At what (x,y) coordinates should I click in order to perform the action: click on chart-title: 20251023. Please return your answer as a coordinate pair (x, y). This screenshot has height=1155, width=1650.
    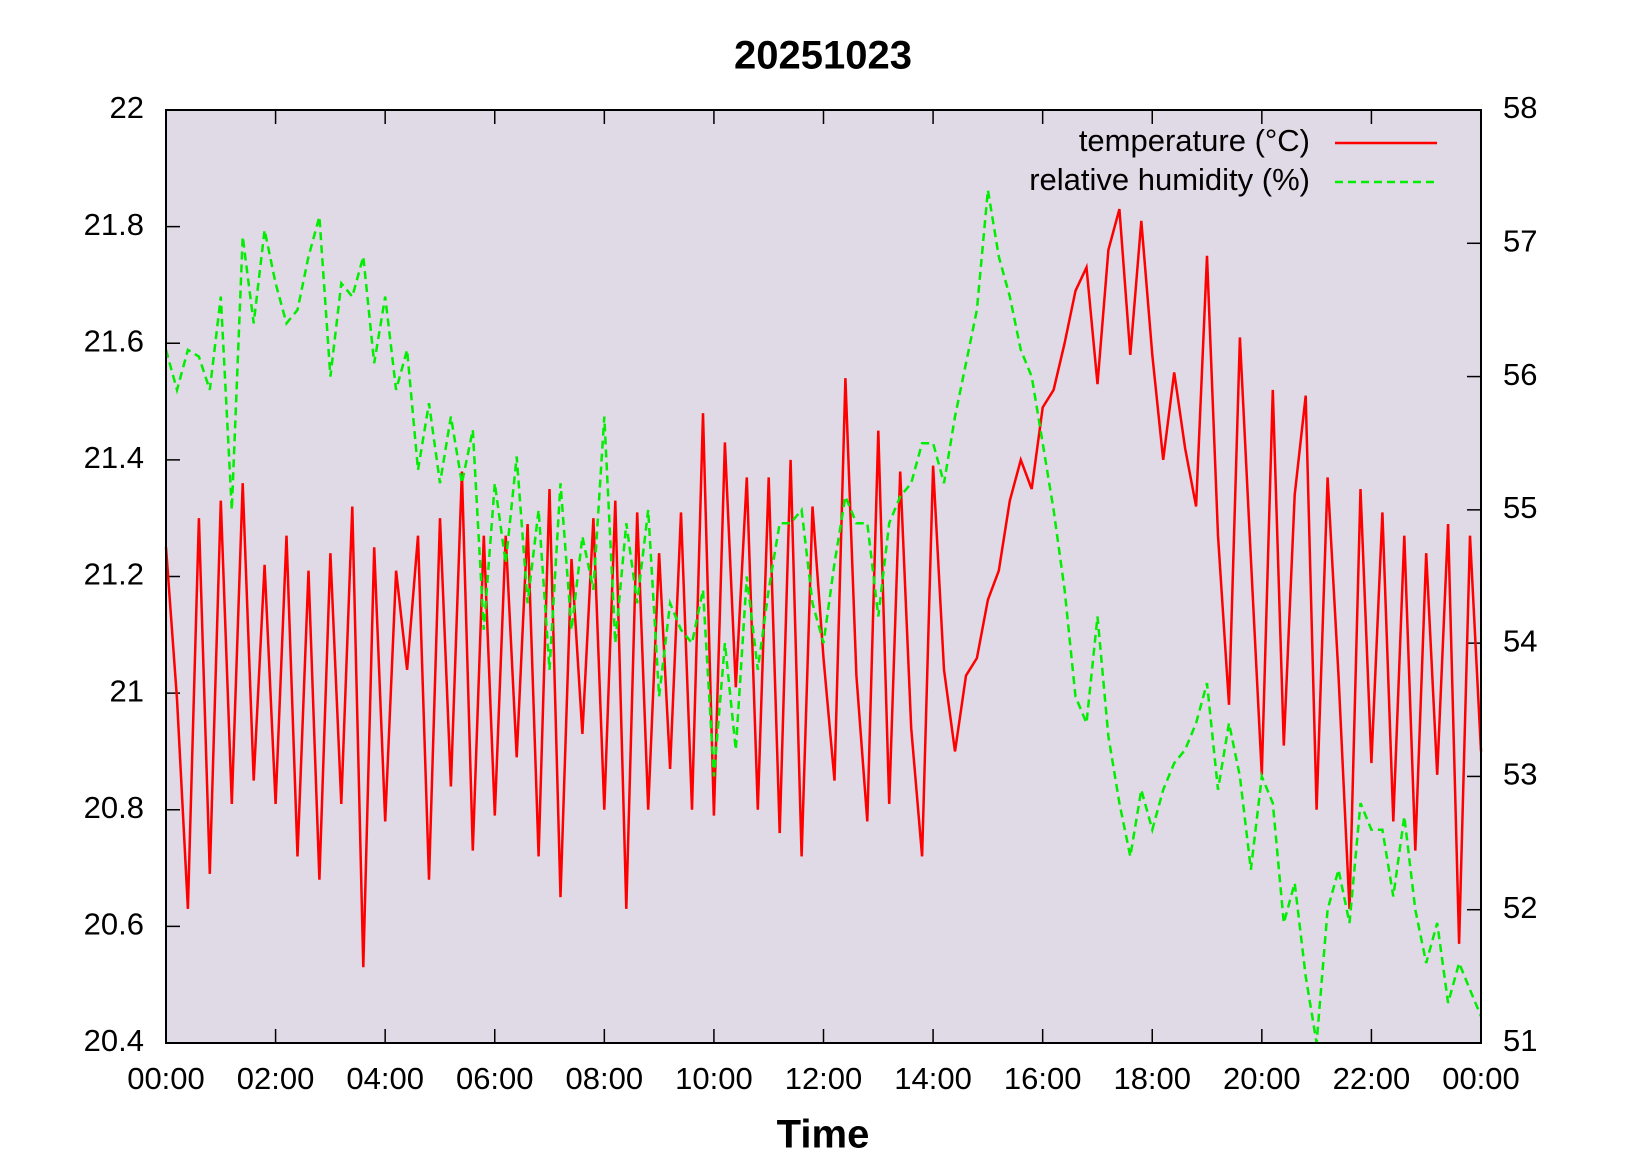
    Looking at the image, I should click on (823, 56).